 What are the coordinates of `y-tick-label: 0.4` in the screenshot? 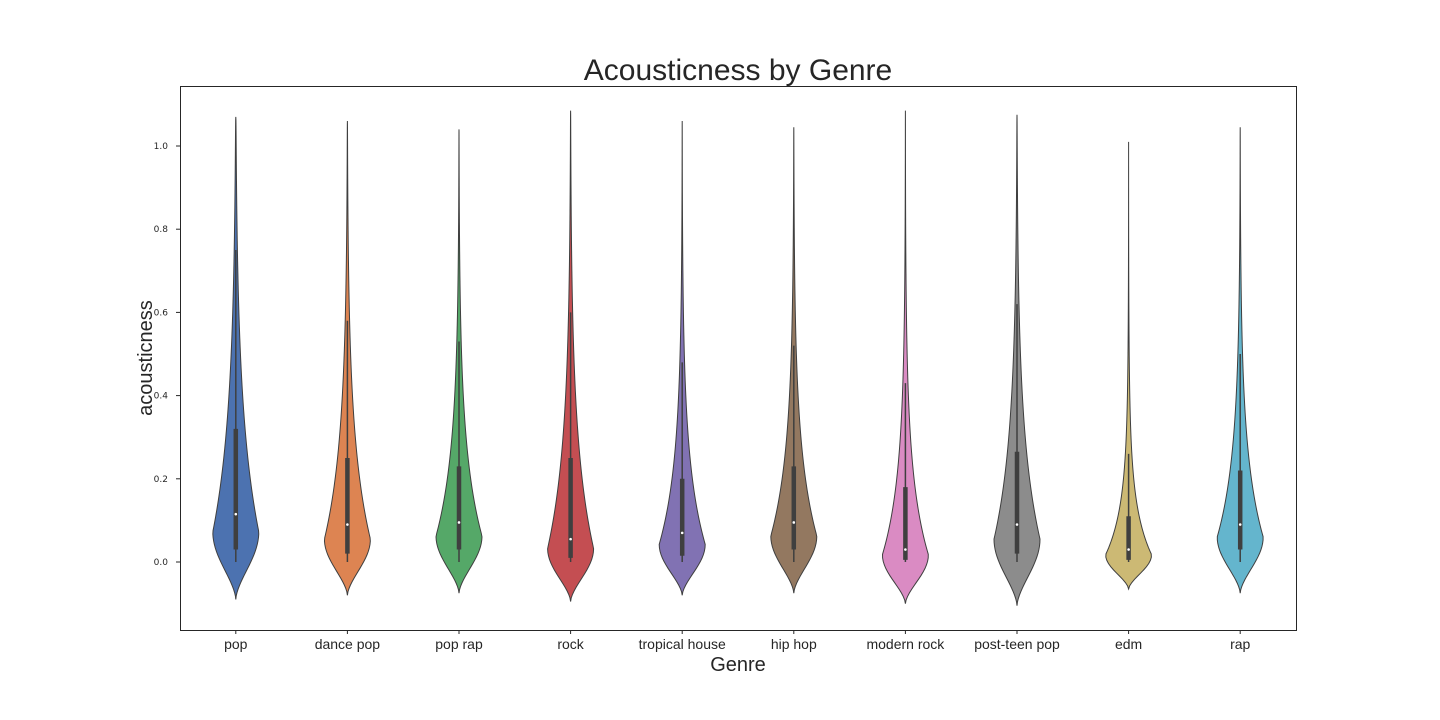 It's located at (161, 397).